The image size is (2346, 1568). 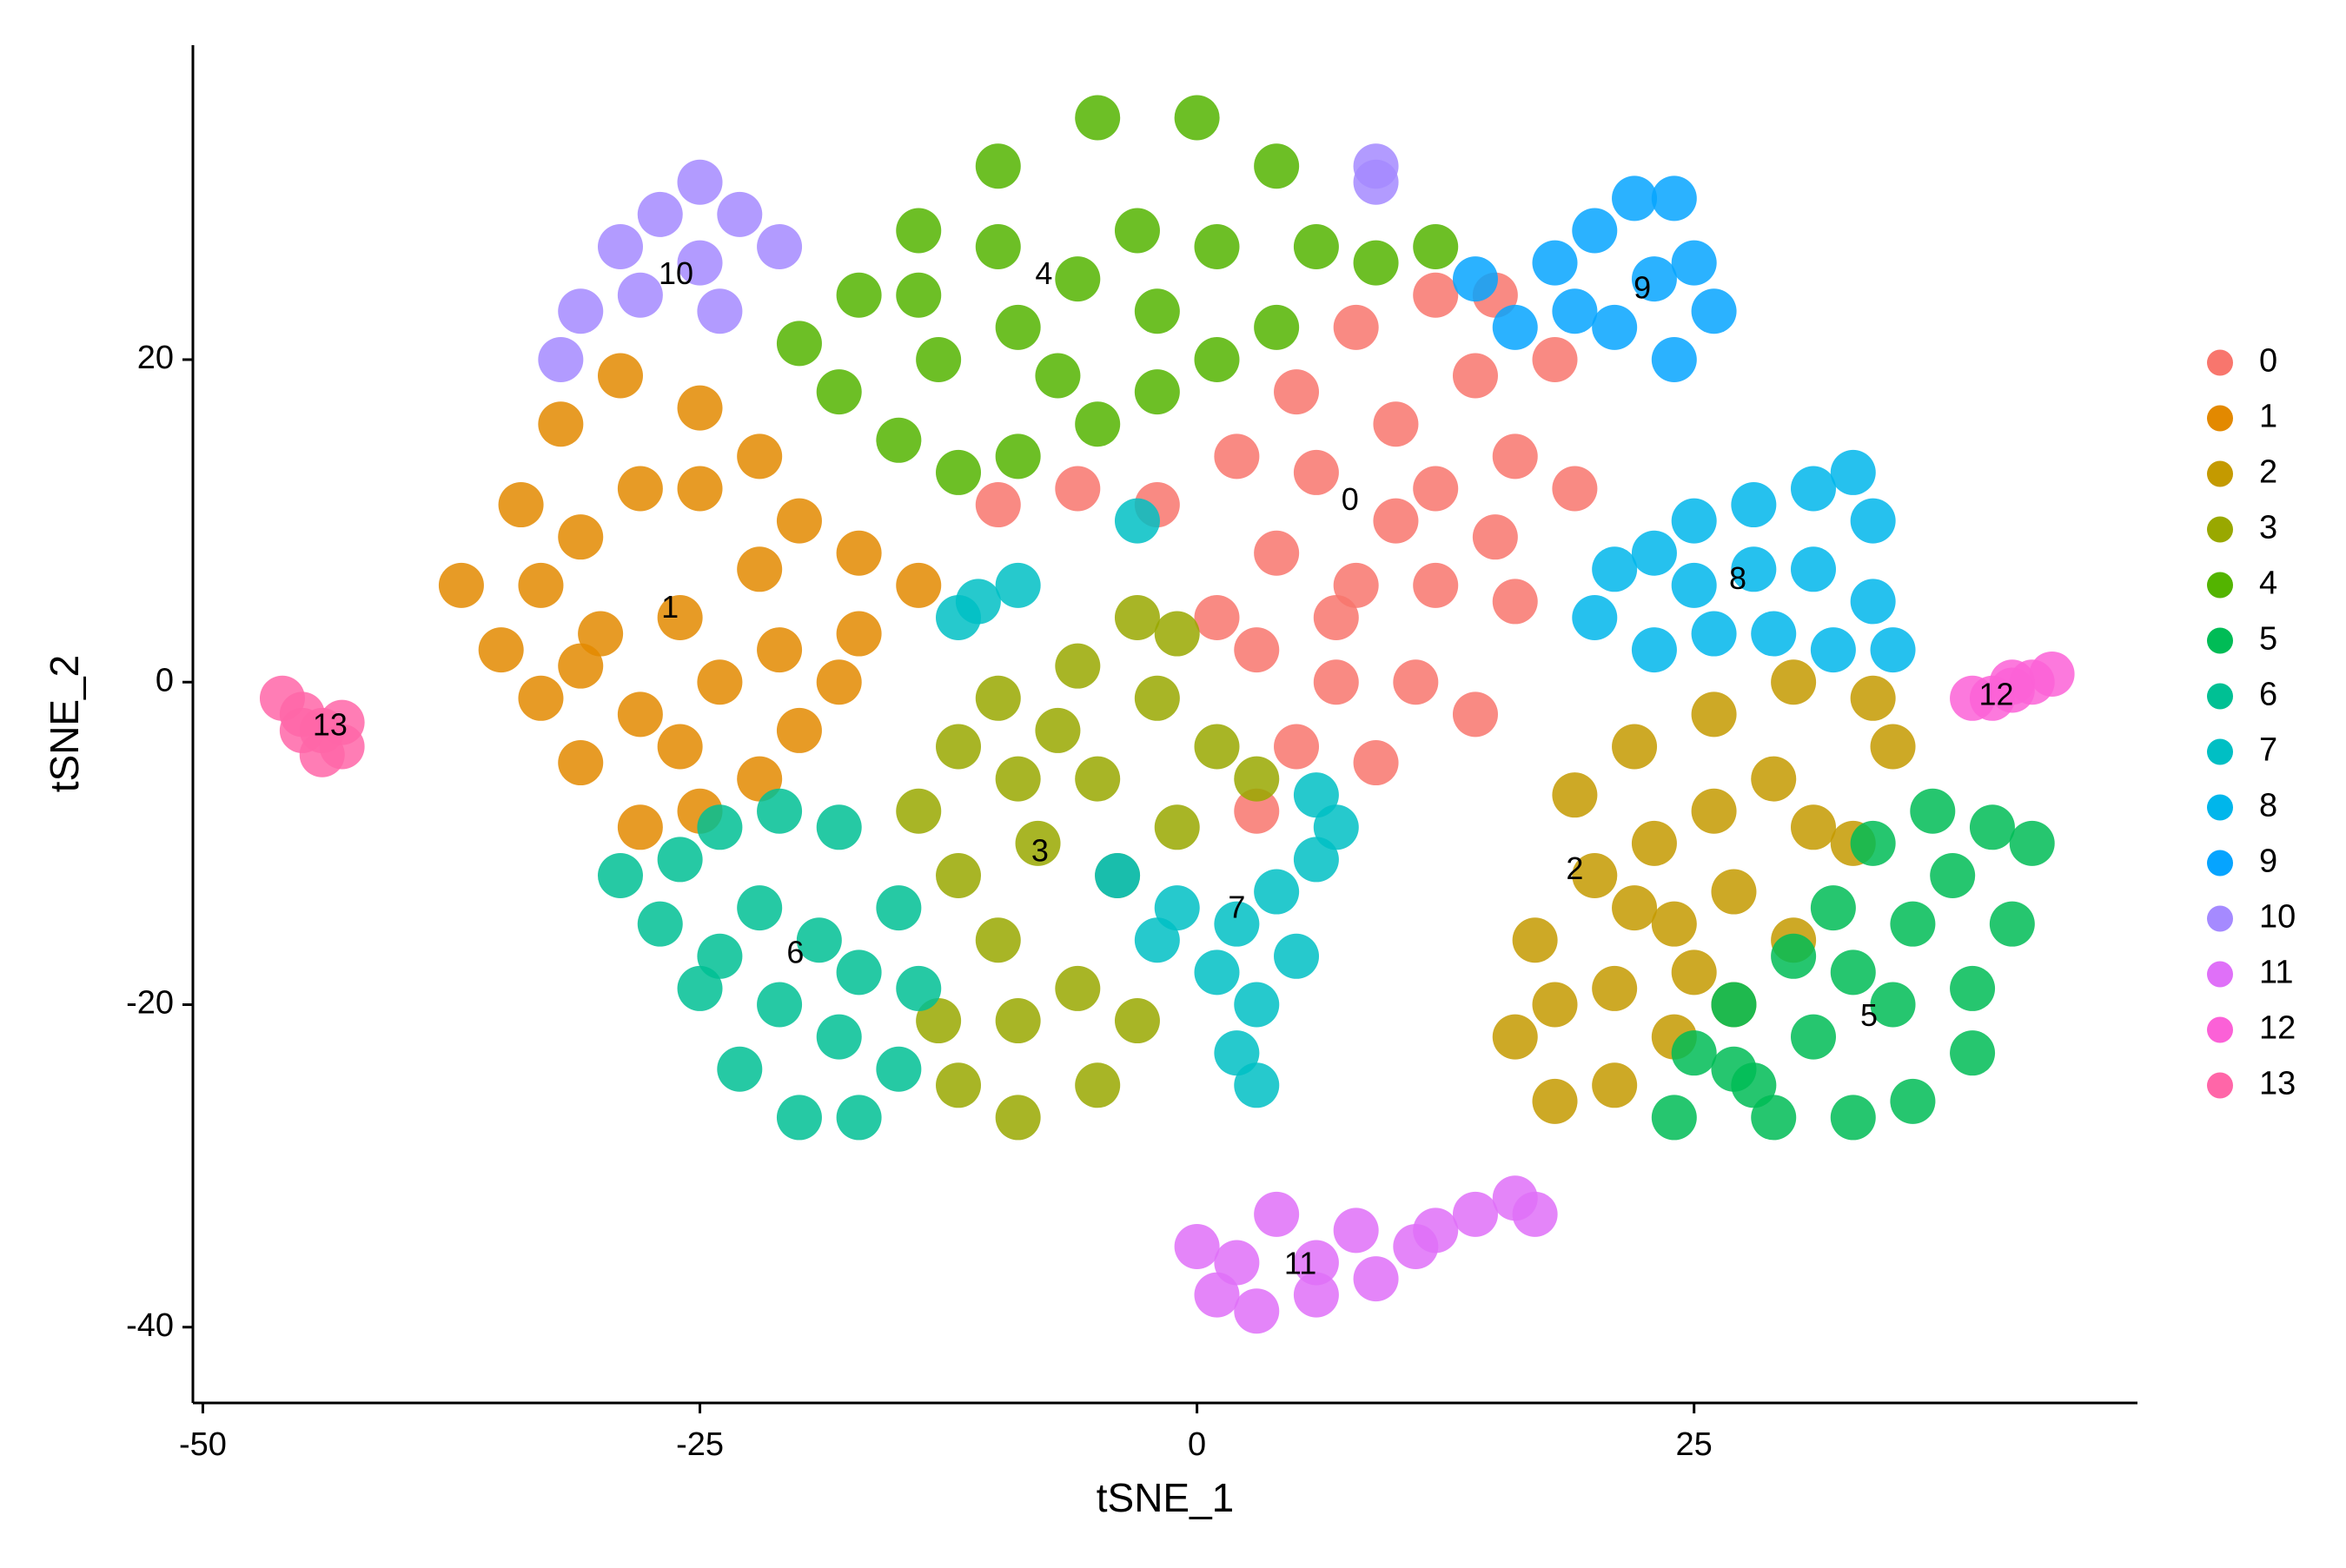 What do you see at coordinates (150, 1003) in the screenshot?
I see `y-tick-label: -20` at bounding box center [150, 1003].